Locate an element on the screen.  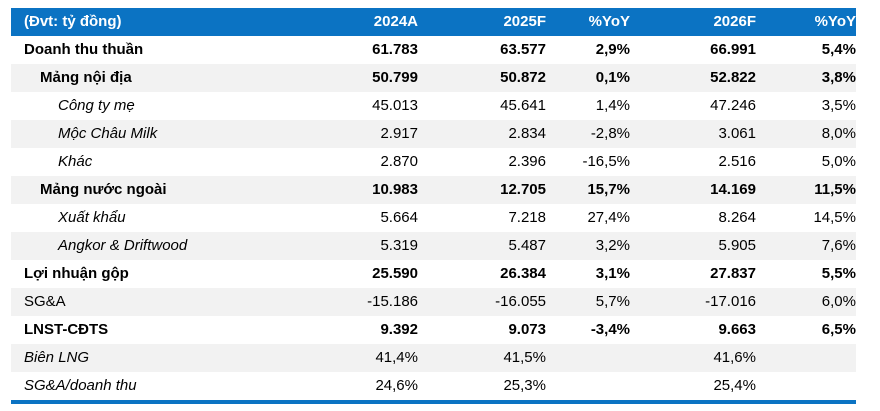
column-header-2024a: 2024A is located at coordinates (334, 22).